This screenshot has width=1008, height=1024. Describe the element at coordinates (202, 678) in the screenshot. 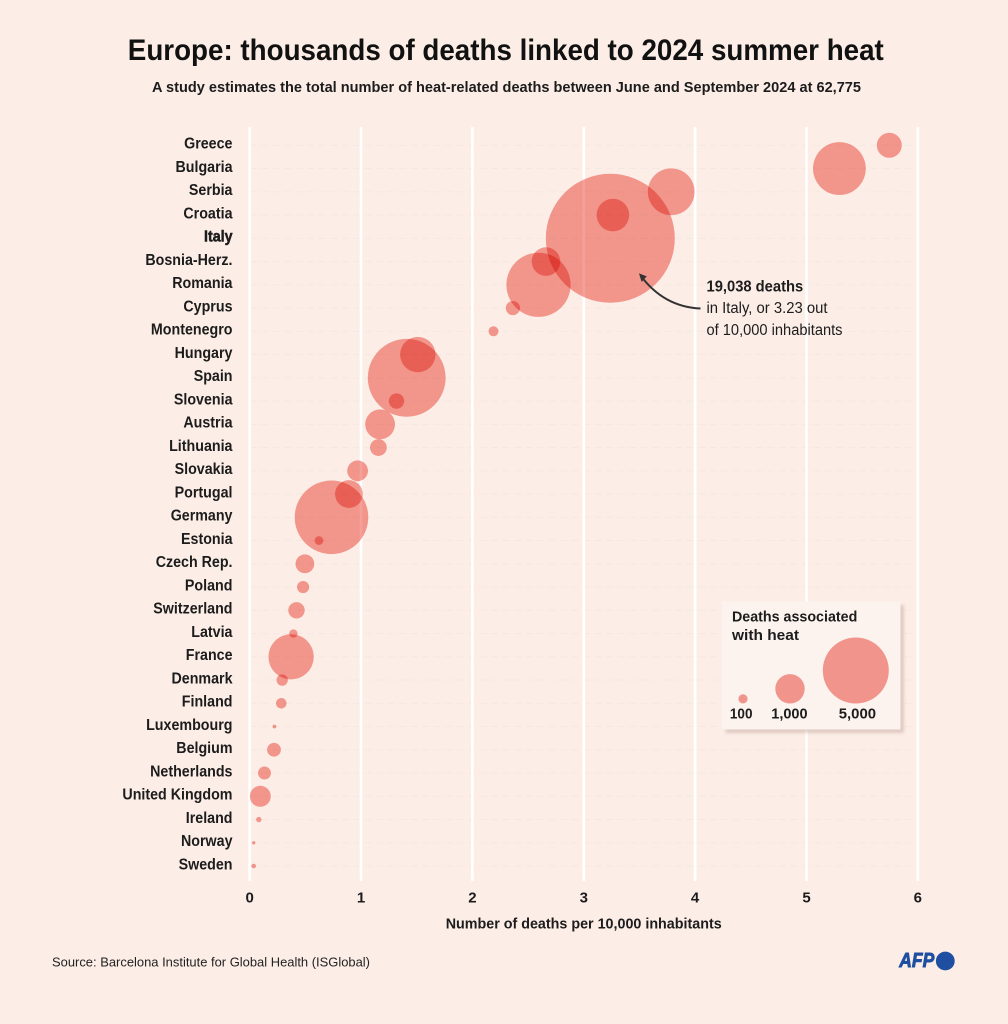

I see `svg-text: Denmark` at that location.